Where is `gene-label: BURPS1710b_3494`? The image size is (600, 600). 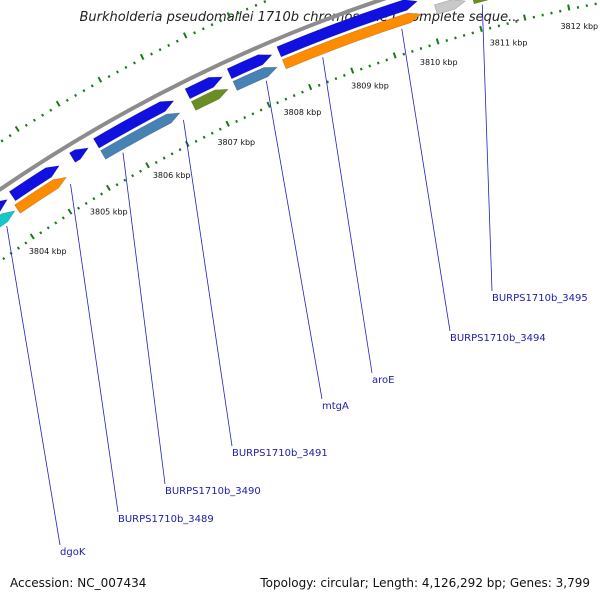 gene-label: BURPS1710b_3494 is located at coordinates (498, 338).